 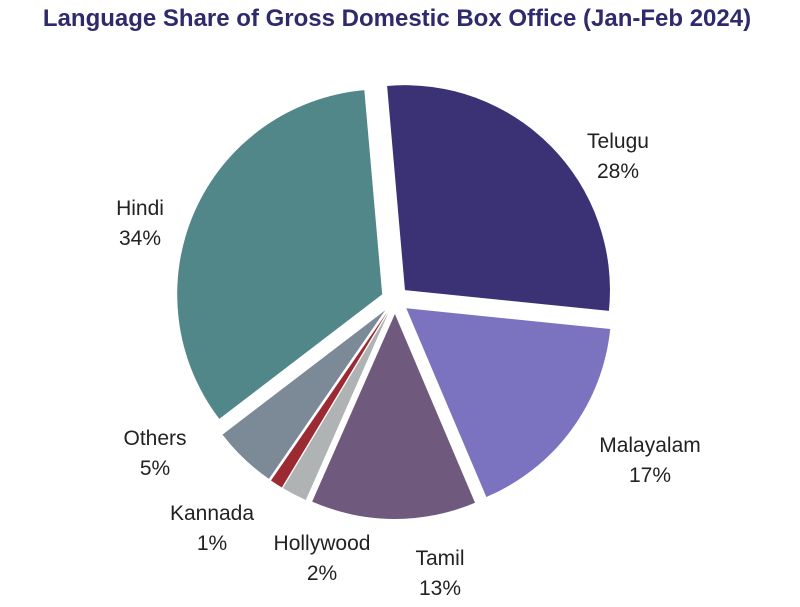 What do you see at coordinates (650, 460) in the screenshot?
I see `slice-label: Malayalam 17%` at bounding box center [650, 460].